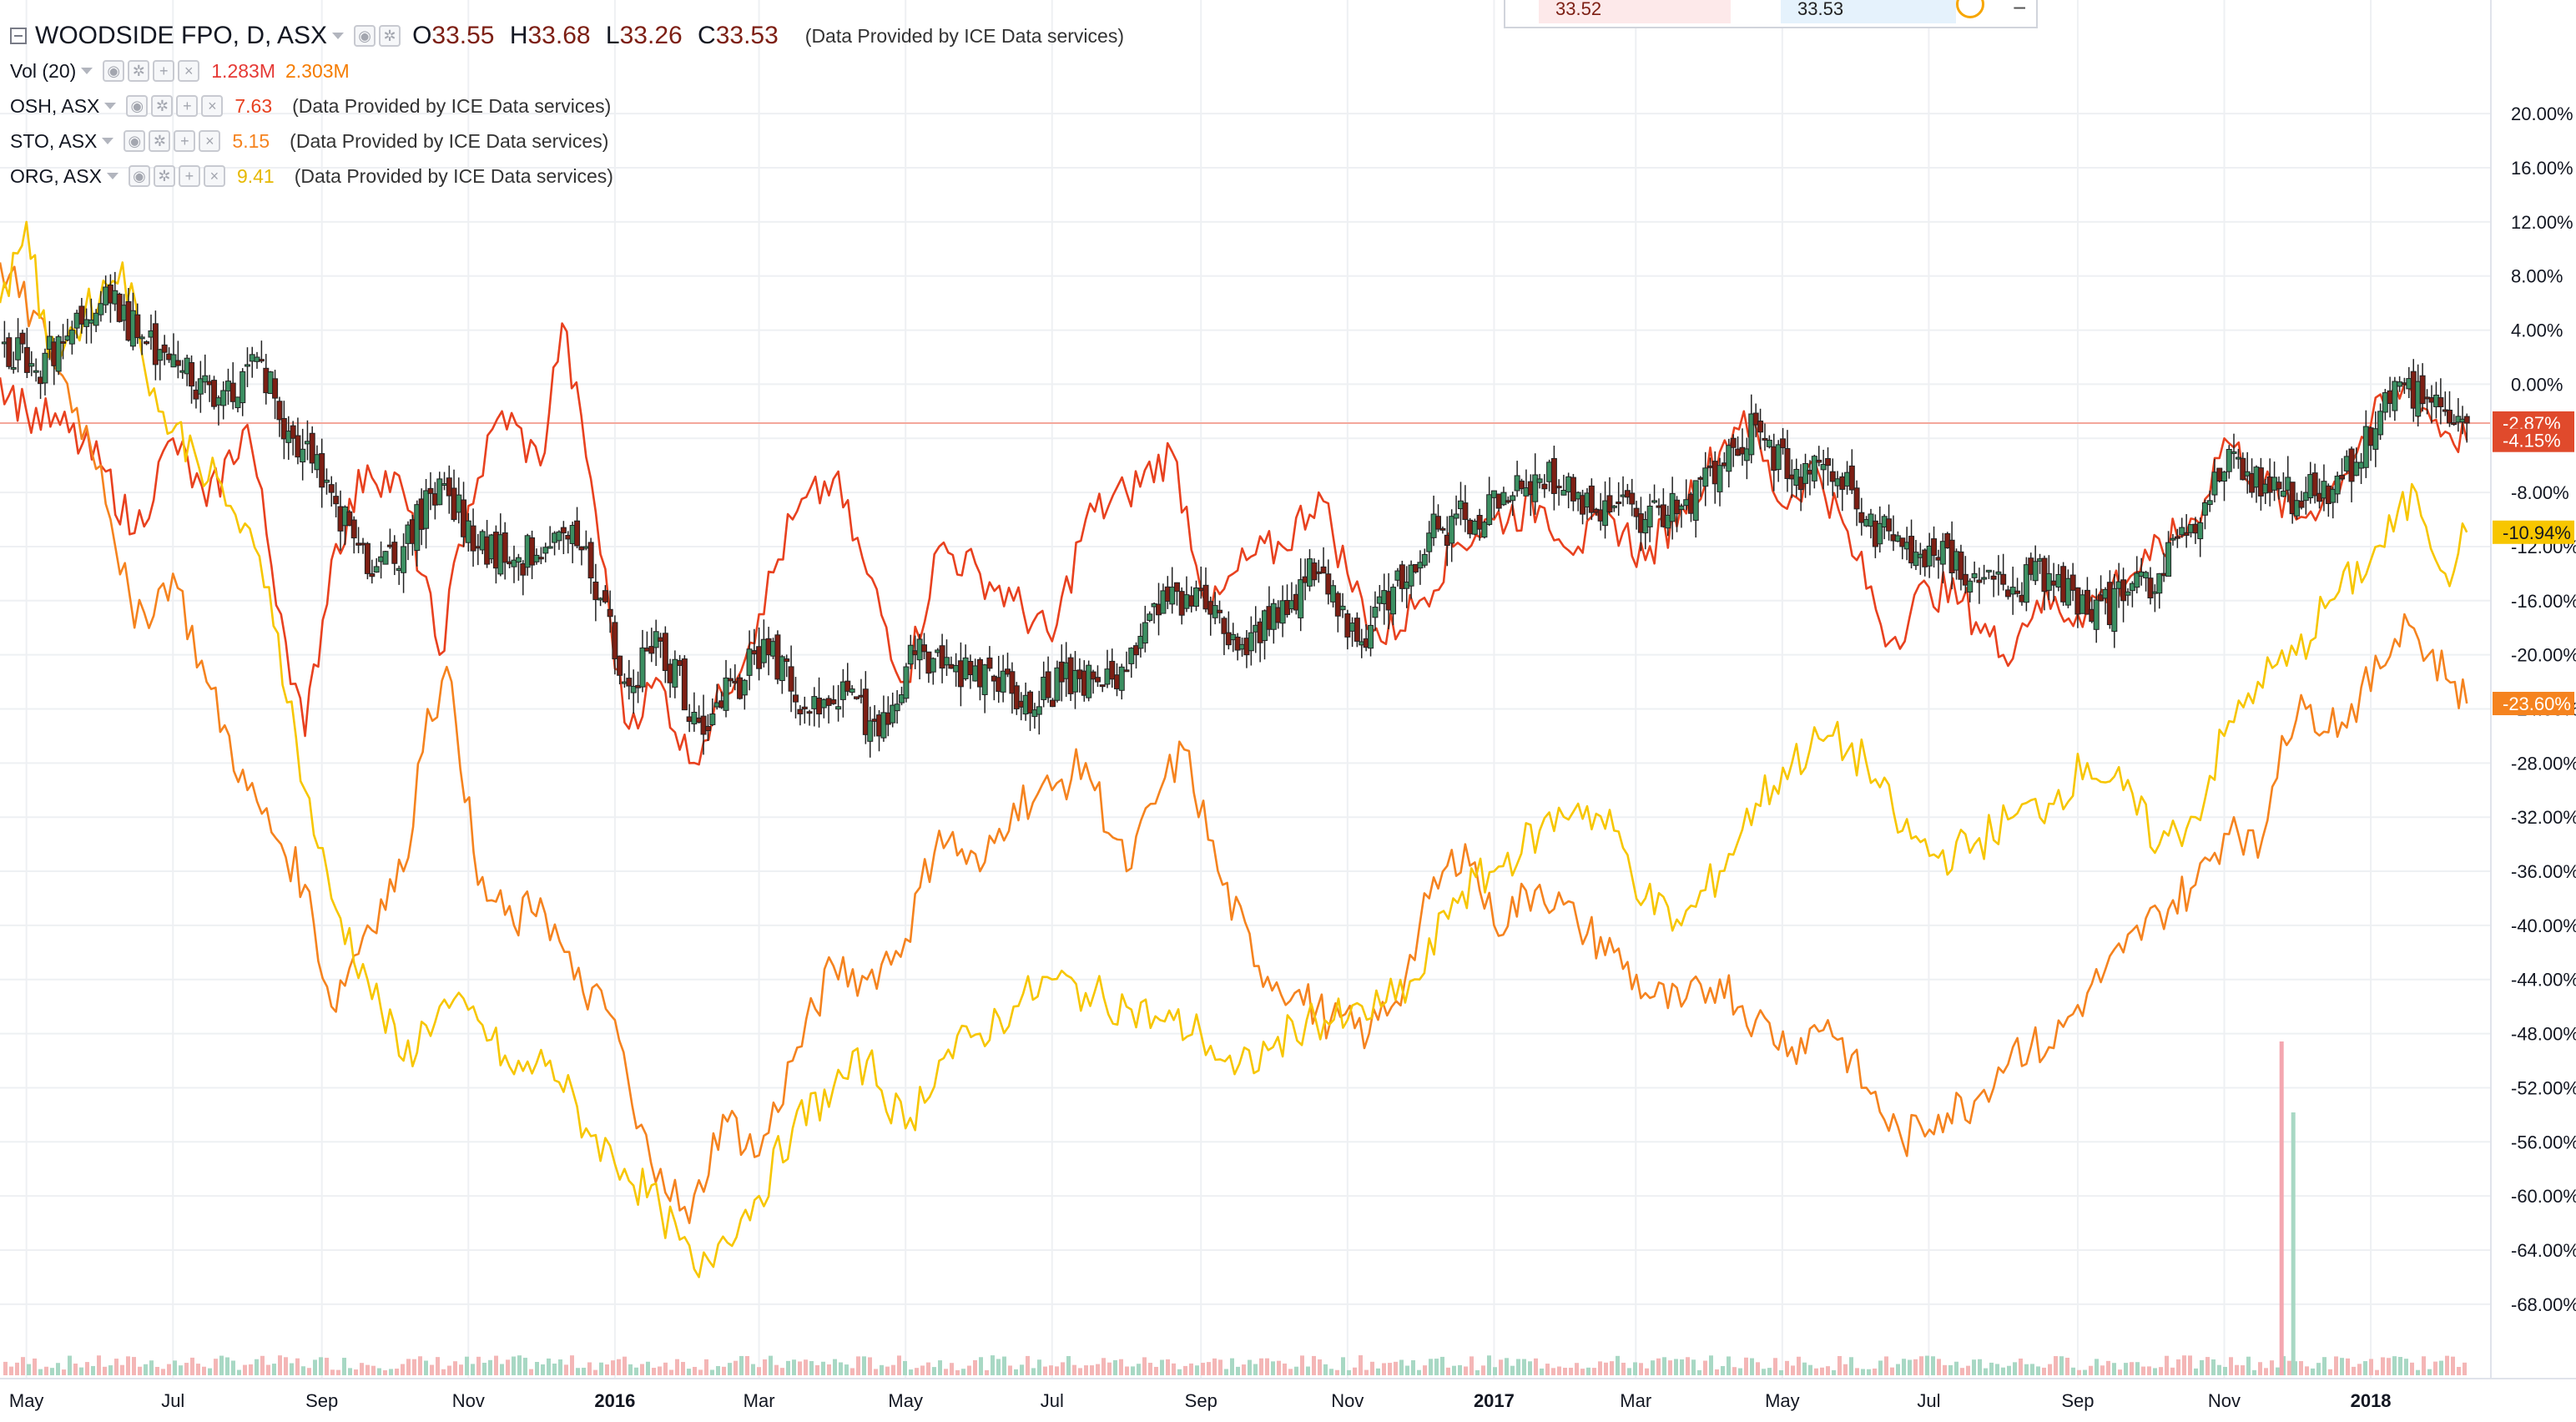 Image resolution: width=2576 pixels, height=1422 pixels. I want to click on legend-value: 7.63, so click(253, 105).